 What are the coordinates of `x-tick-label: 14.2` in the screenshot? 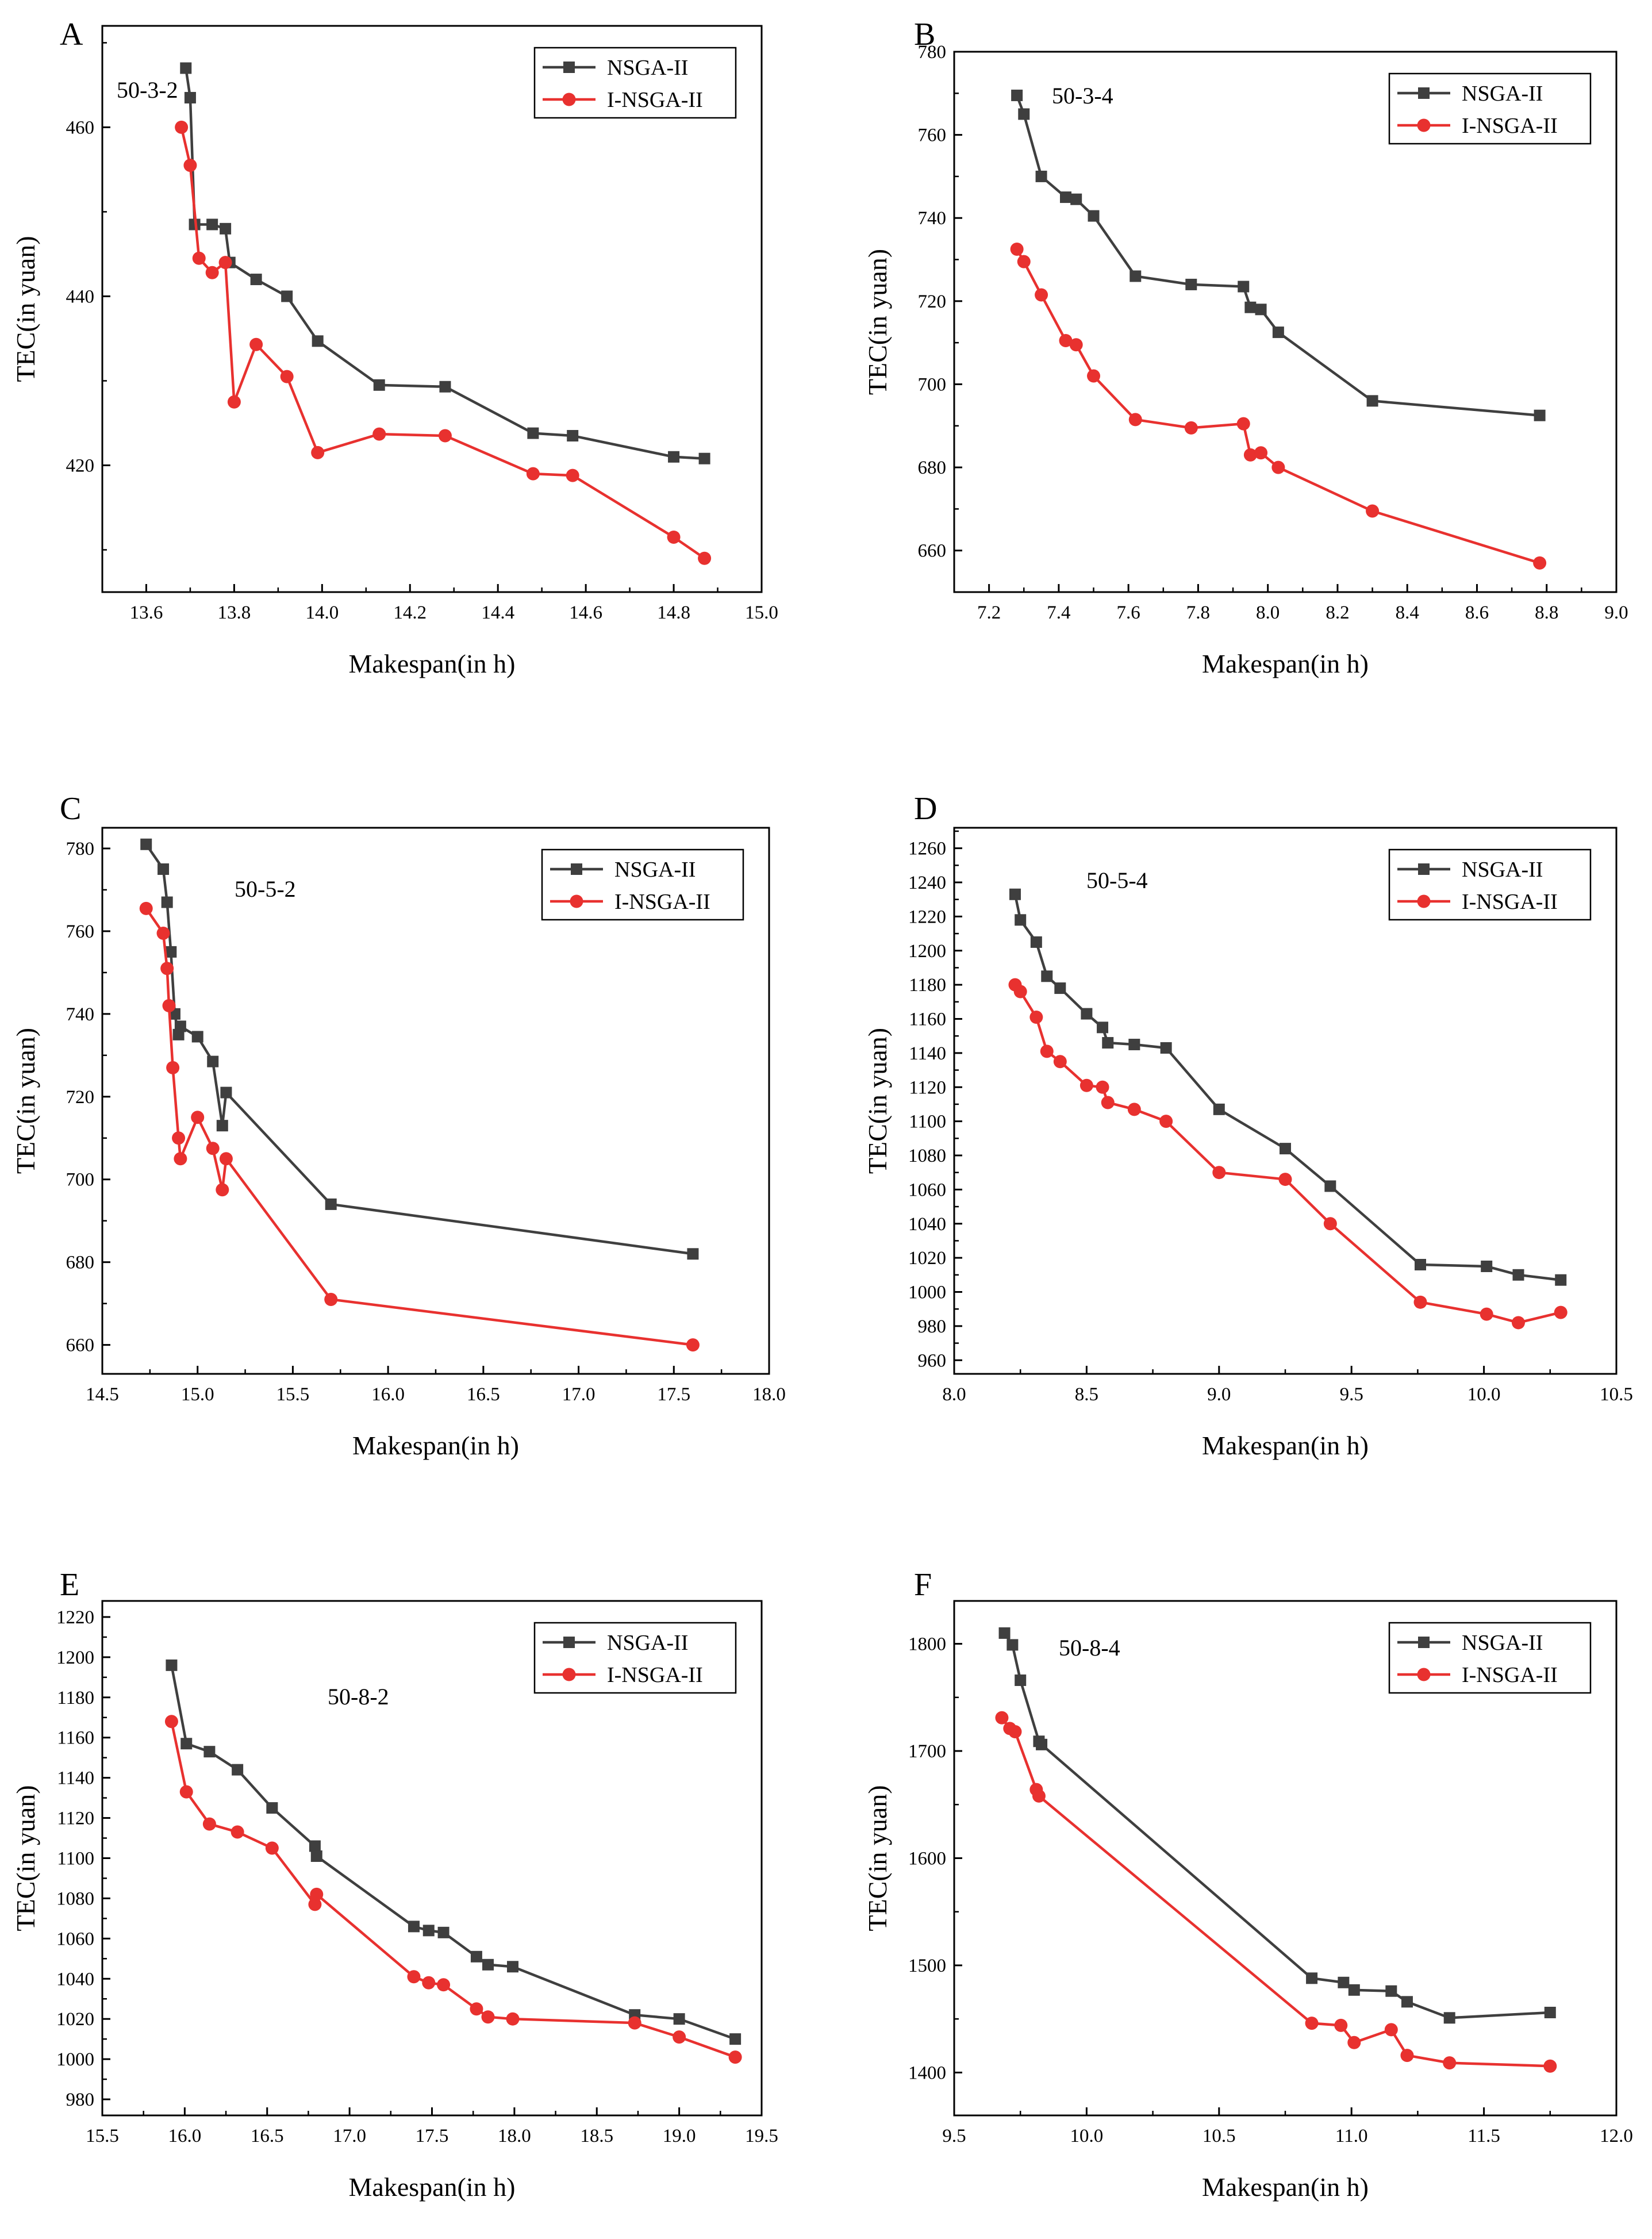 It's located at (410, 613).